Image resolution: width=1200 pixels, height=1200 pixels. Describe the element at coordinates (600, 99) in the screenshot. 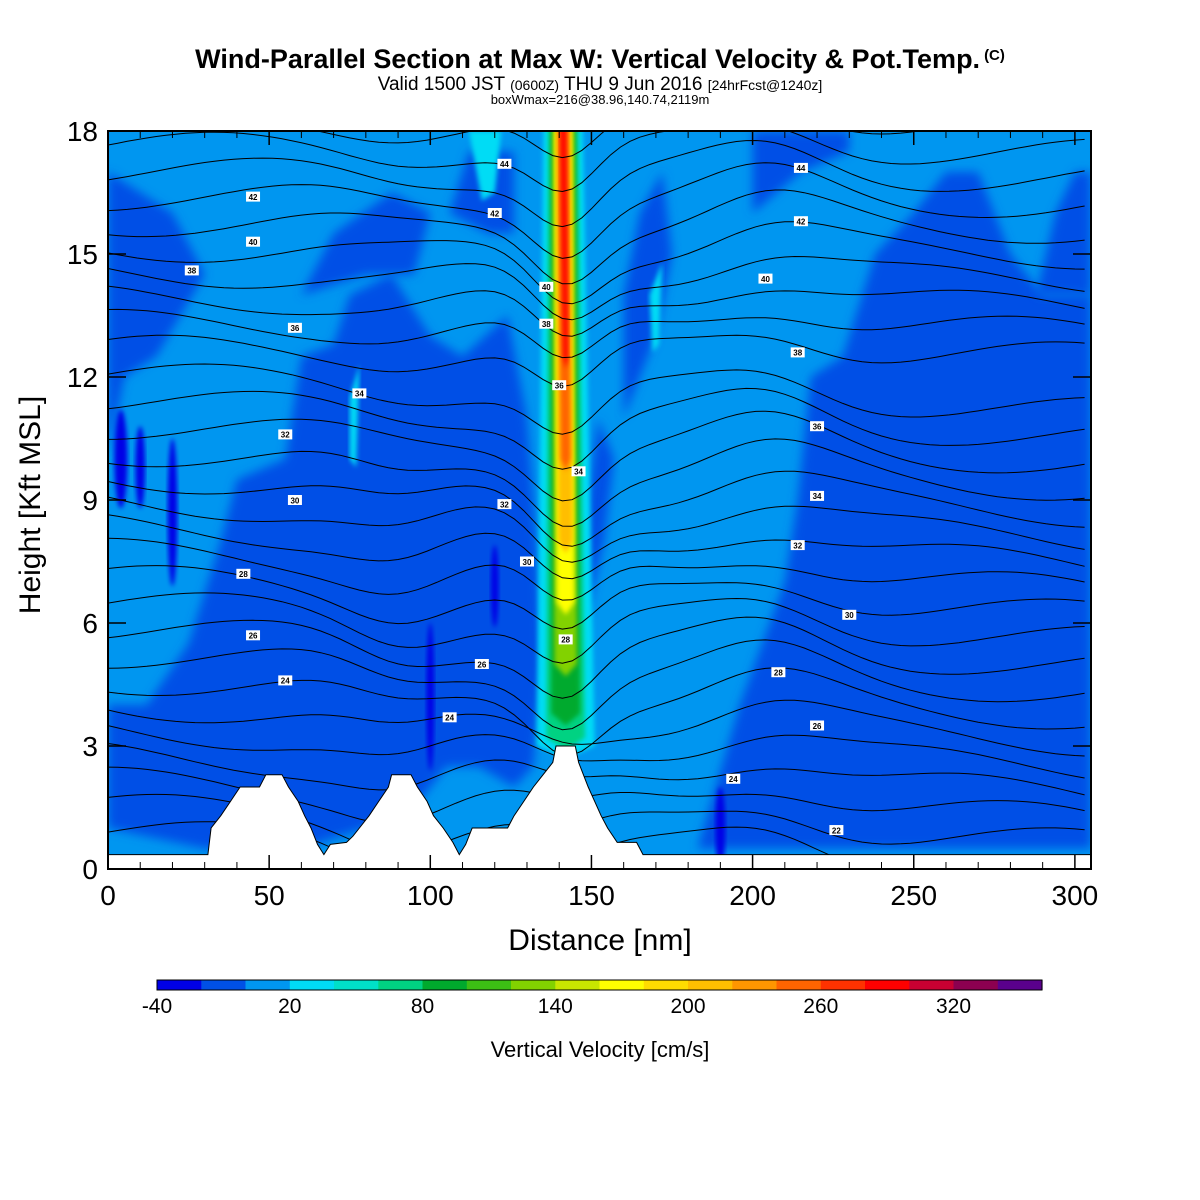

I see `box-wmax-note: boxWmax=216@38.96,140.74,2119m` at that location.